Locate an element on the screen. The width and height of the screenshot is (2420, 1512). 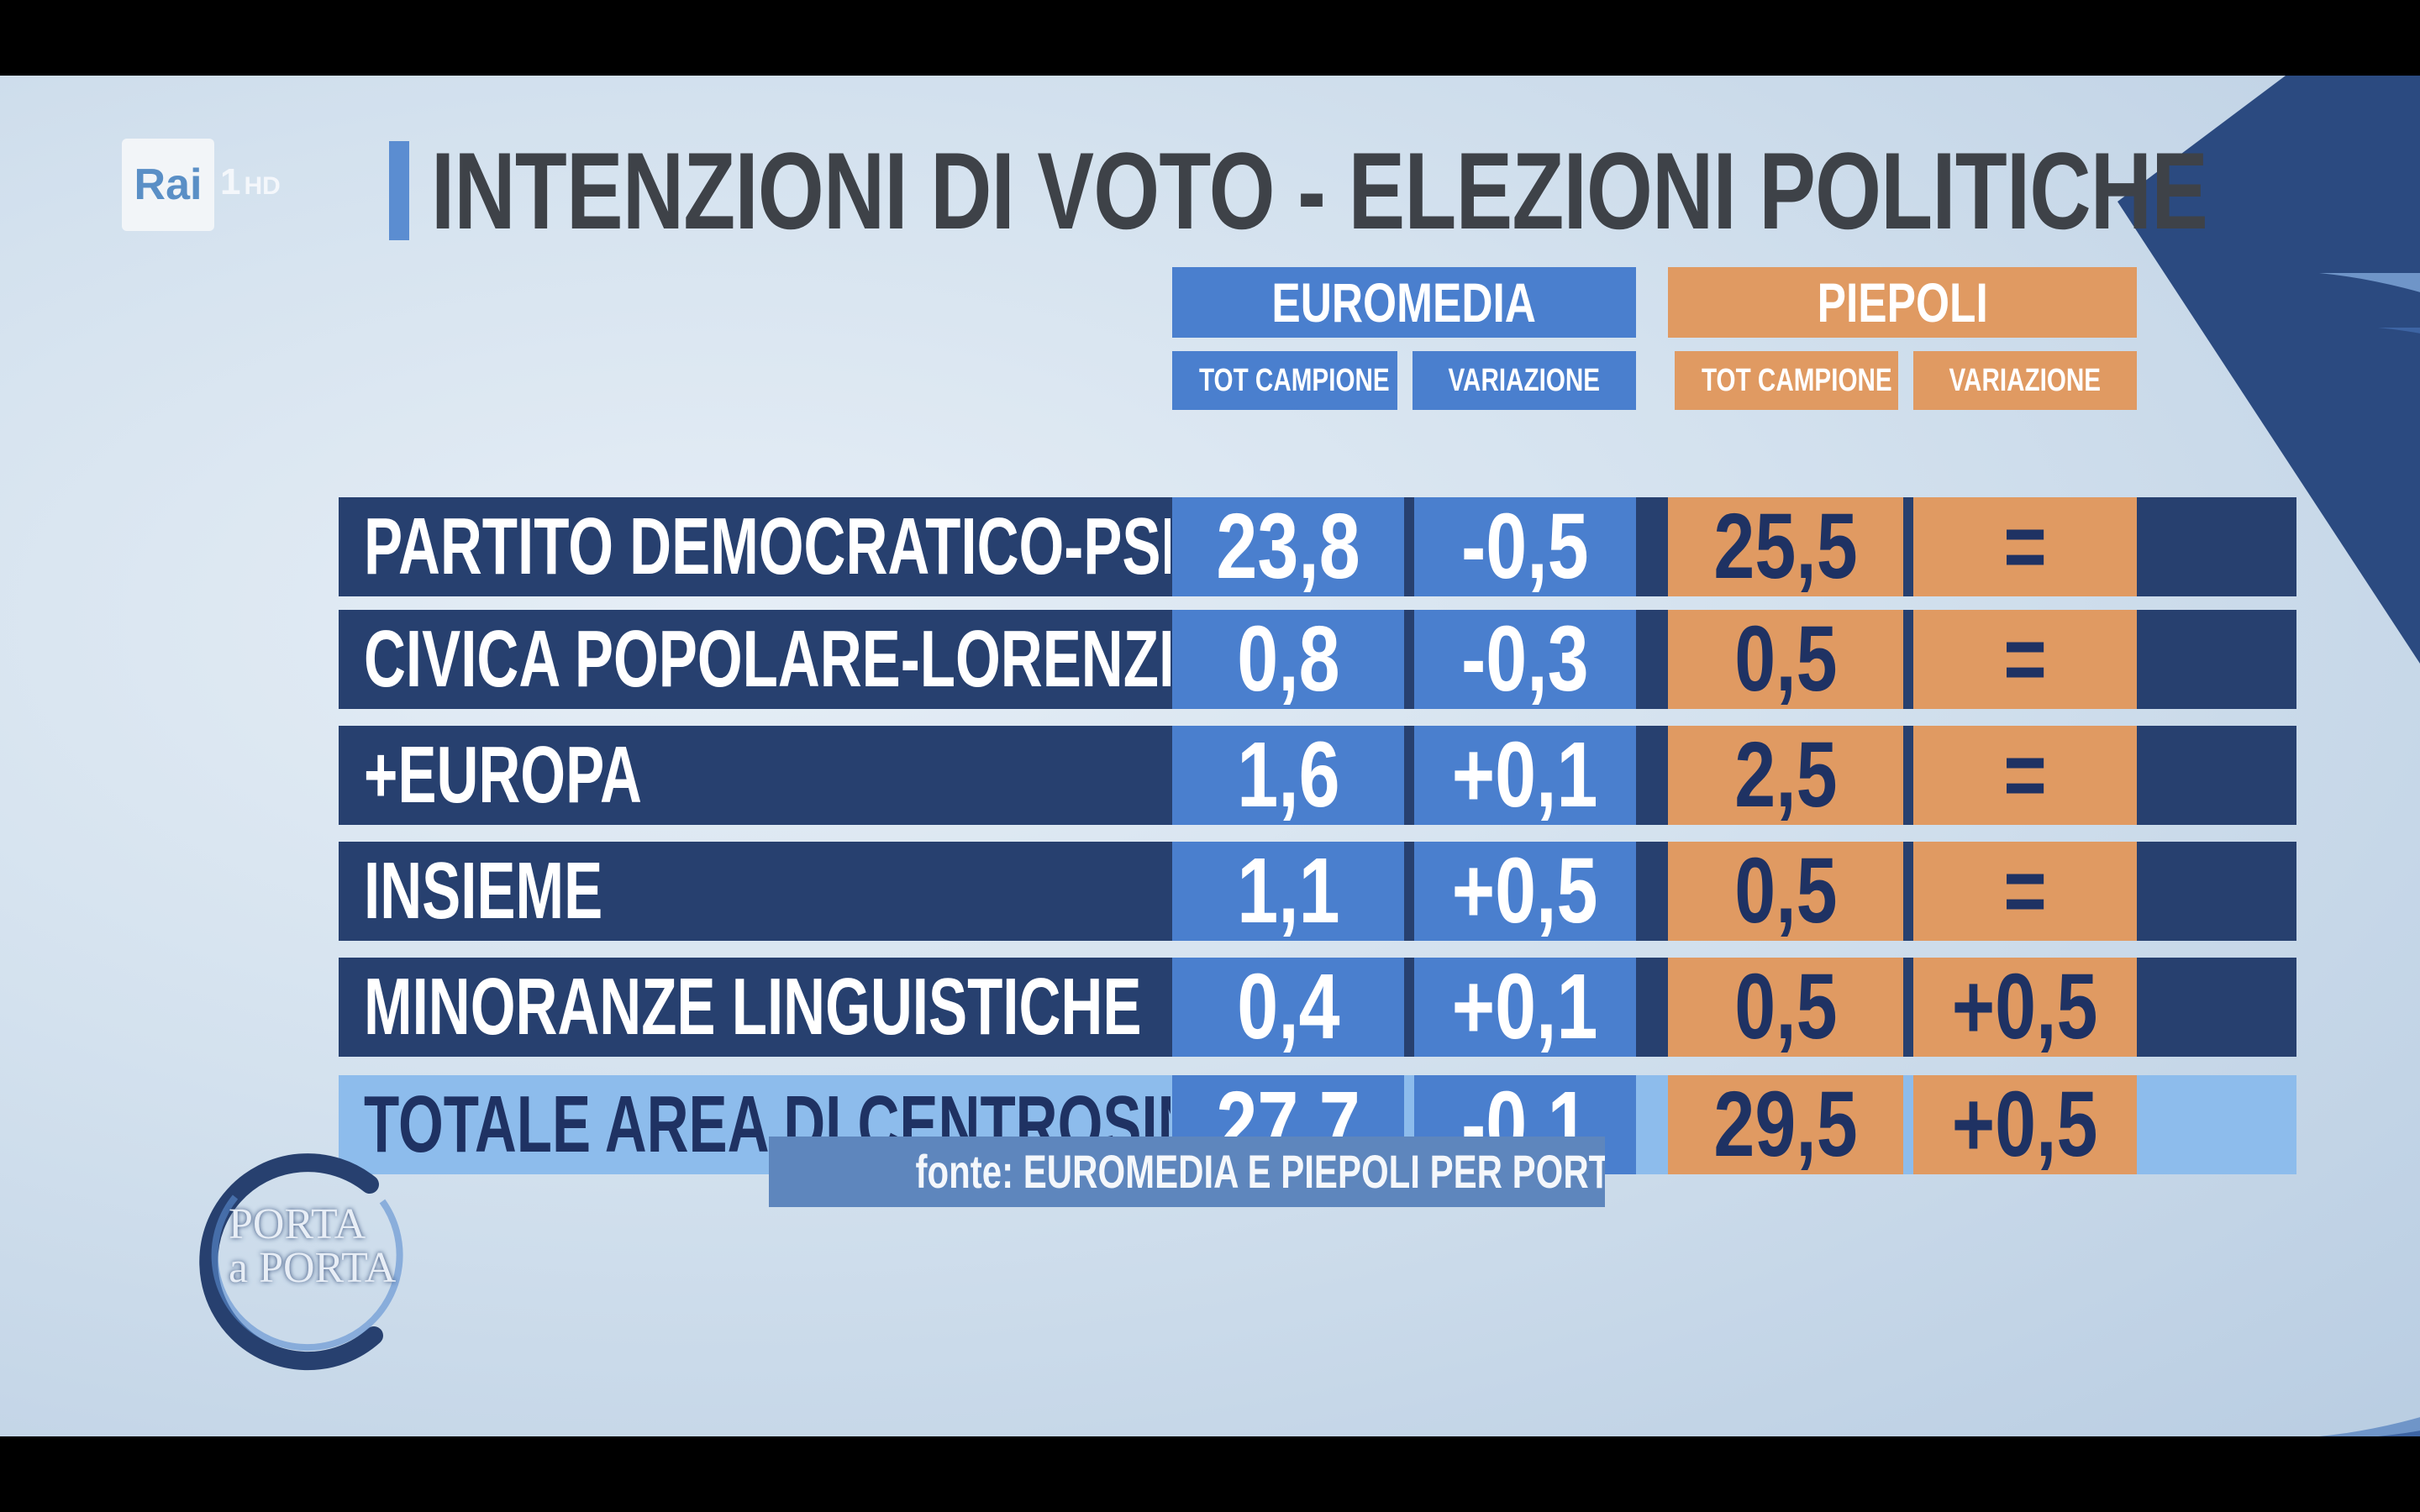
euromedia-tot-cell: 0,8 is located at coordinates (1288, 659).